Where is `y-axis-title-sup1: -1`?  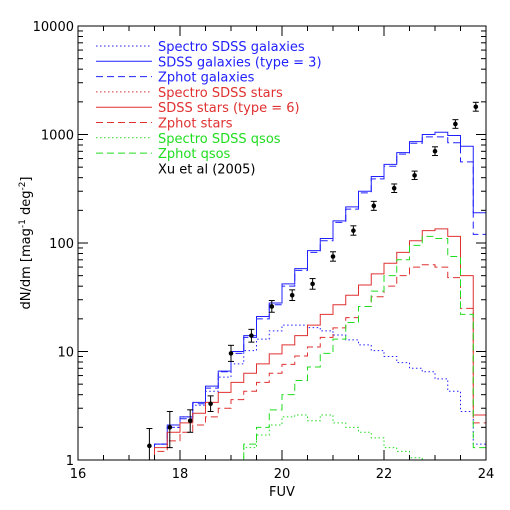
y-axis-title-sup1: -1 is located at coordinates (23, 223).